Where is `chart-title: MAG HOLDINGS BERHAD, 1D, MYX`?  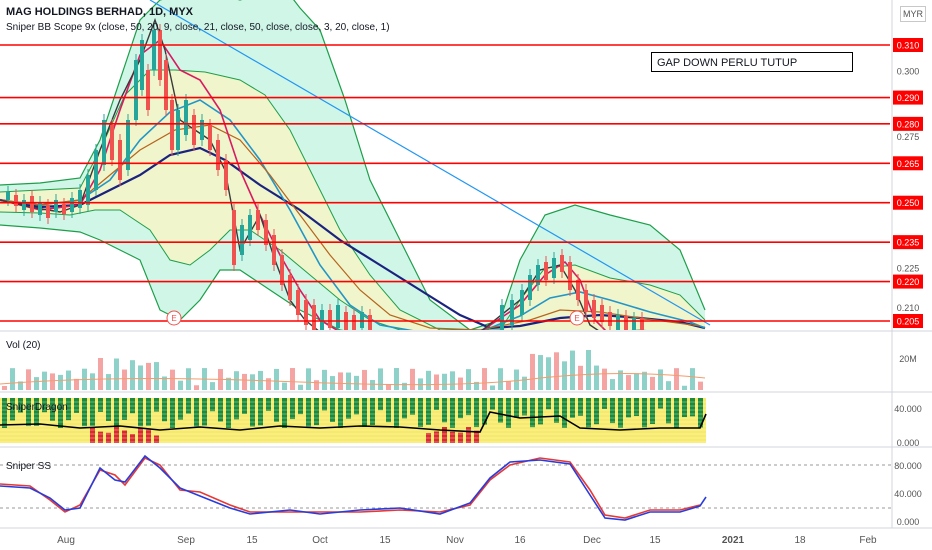
chart-title: MAG HOLDINGS BERHAD, 1D, MYX is located at coordinates (100, 12).